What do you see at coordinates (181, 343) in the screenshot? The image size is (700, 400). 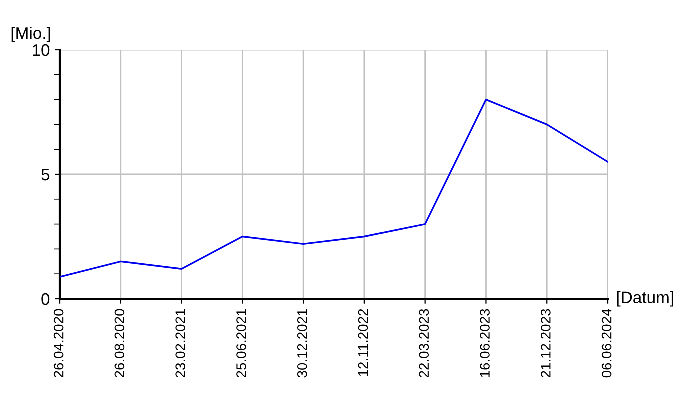 I see `x-tick-label: 23.02.2021` at bounding box center [181, 343].